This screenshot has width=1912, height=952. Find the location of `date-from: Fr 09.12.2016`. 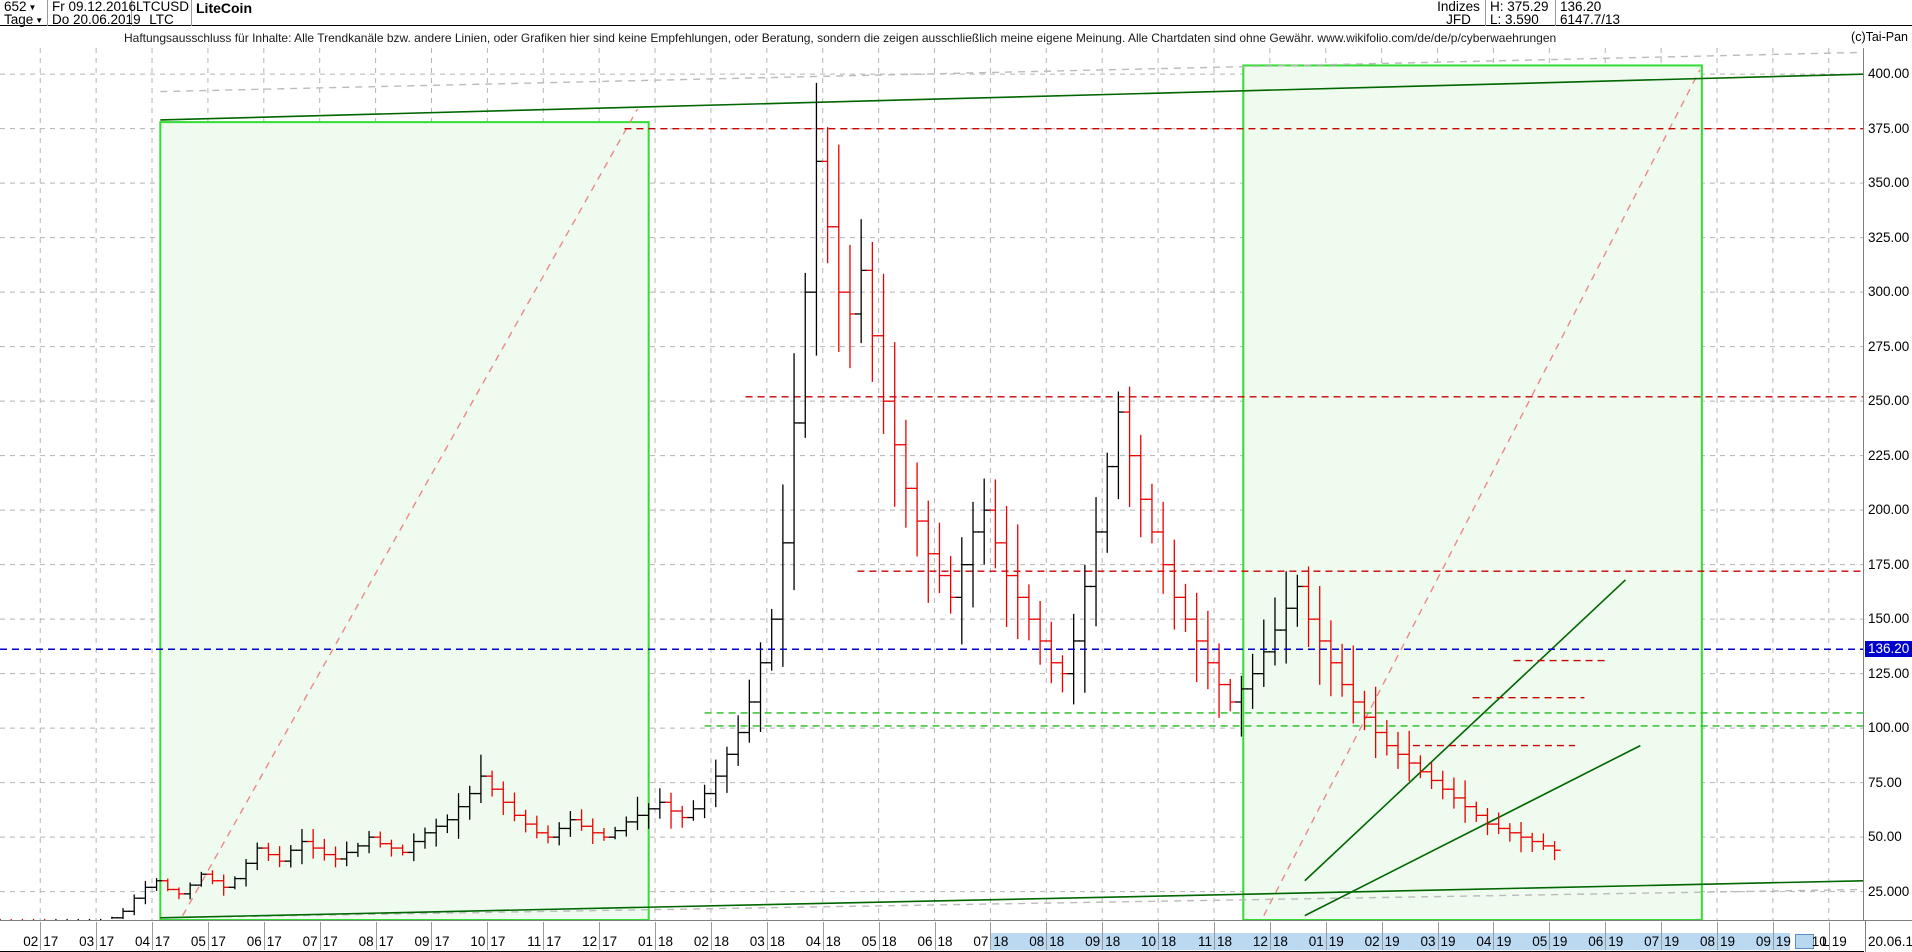

date-from: Fr 09.12.2016 is located at coordinates (94, 7).